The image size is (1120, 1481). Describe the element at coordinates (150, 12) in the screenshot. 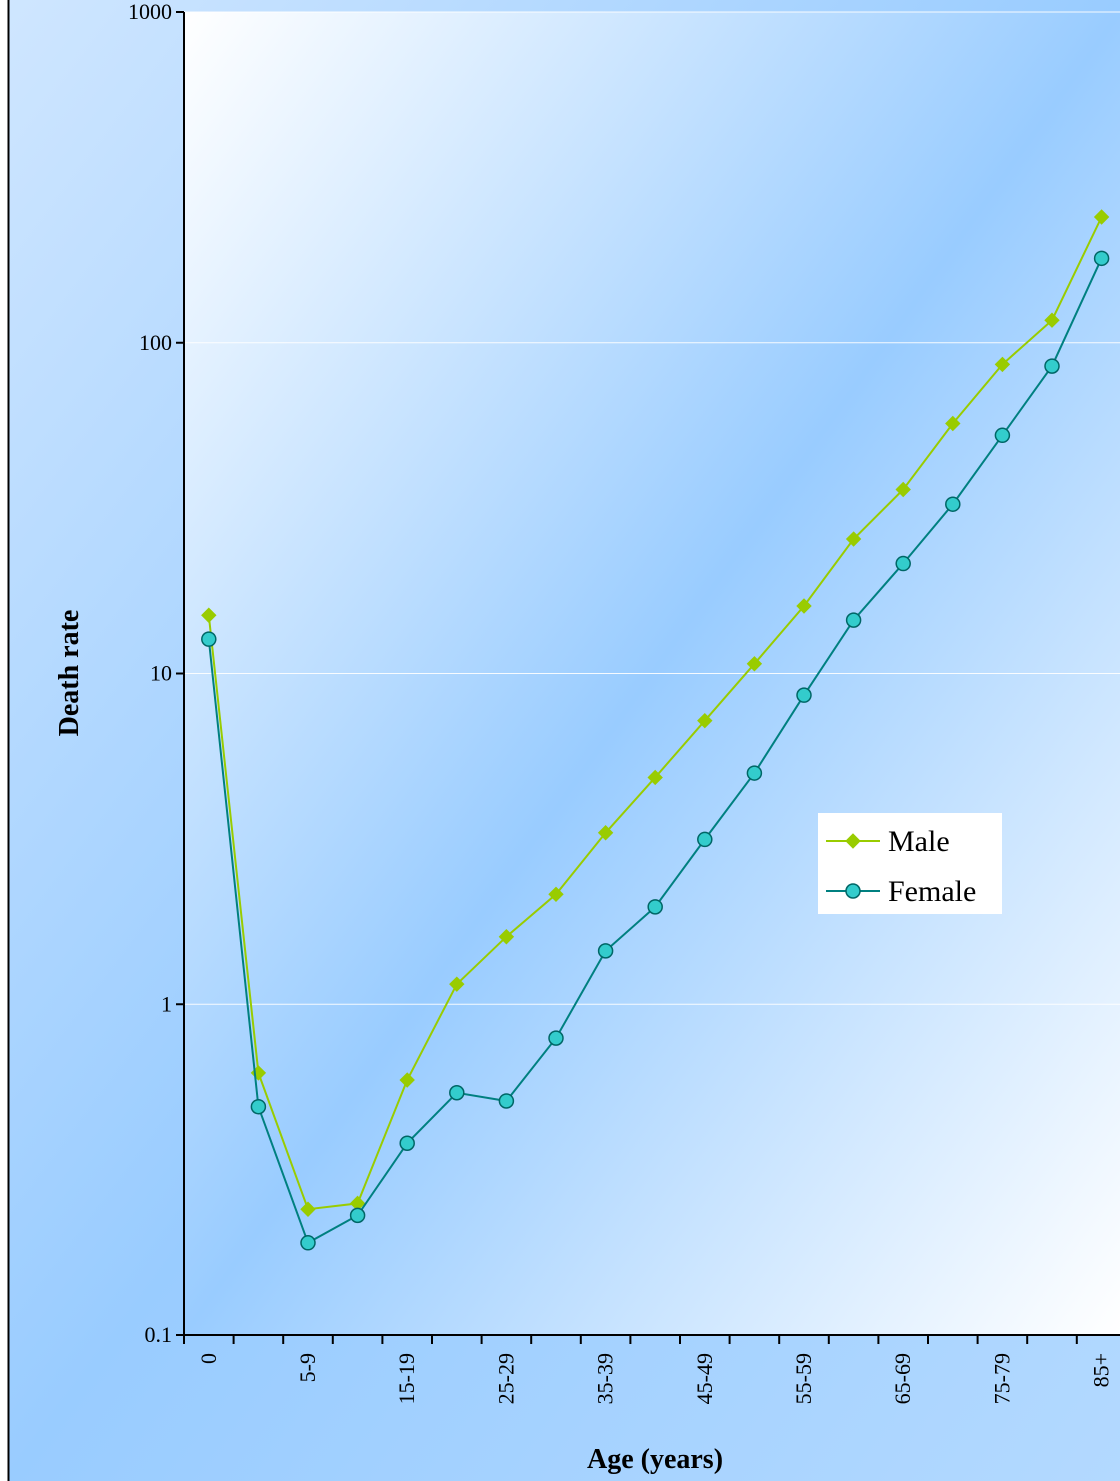

I see `y-tick-label: 1000` at that location.